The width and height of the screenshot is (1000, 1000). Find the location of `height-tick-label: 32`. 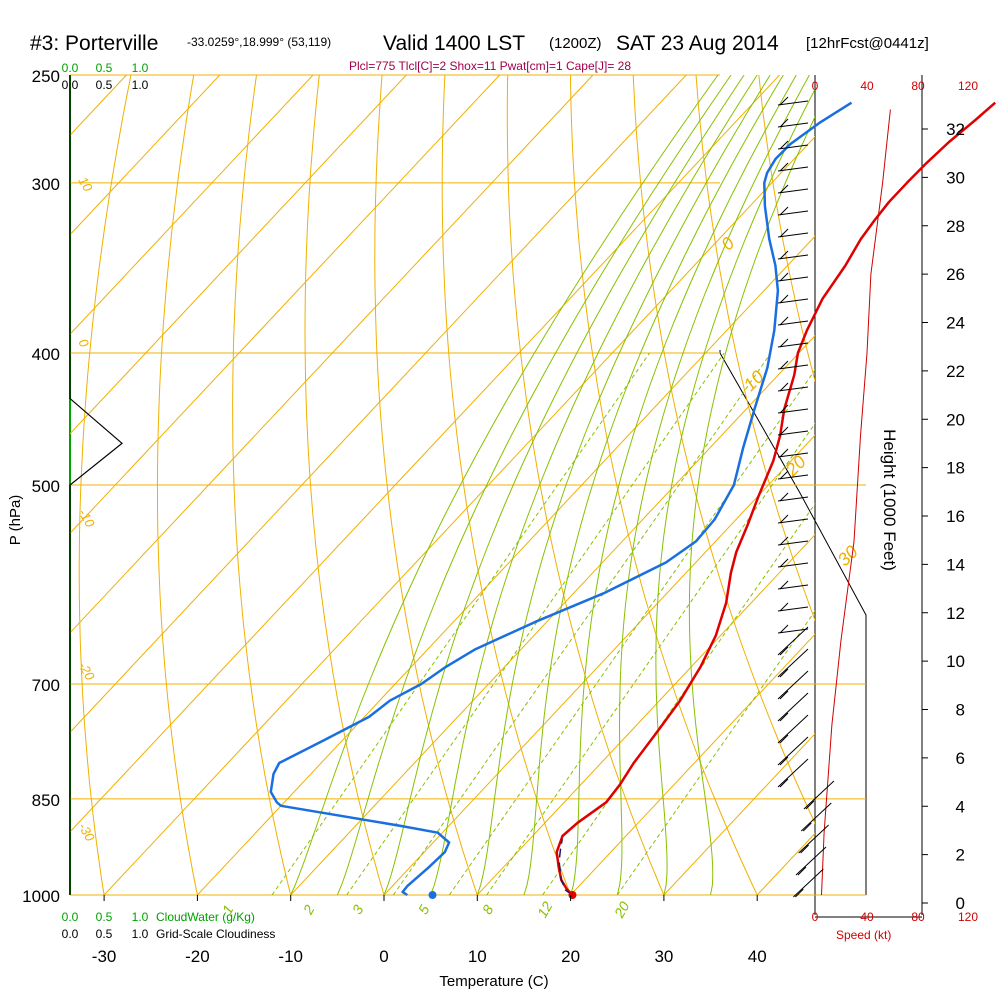

height-tick-label: 32 is located at coordinates (955, 129).